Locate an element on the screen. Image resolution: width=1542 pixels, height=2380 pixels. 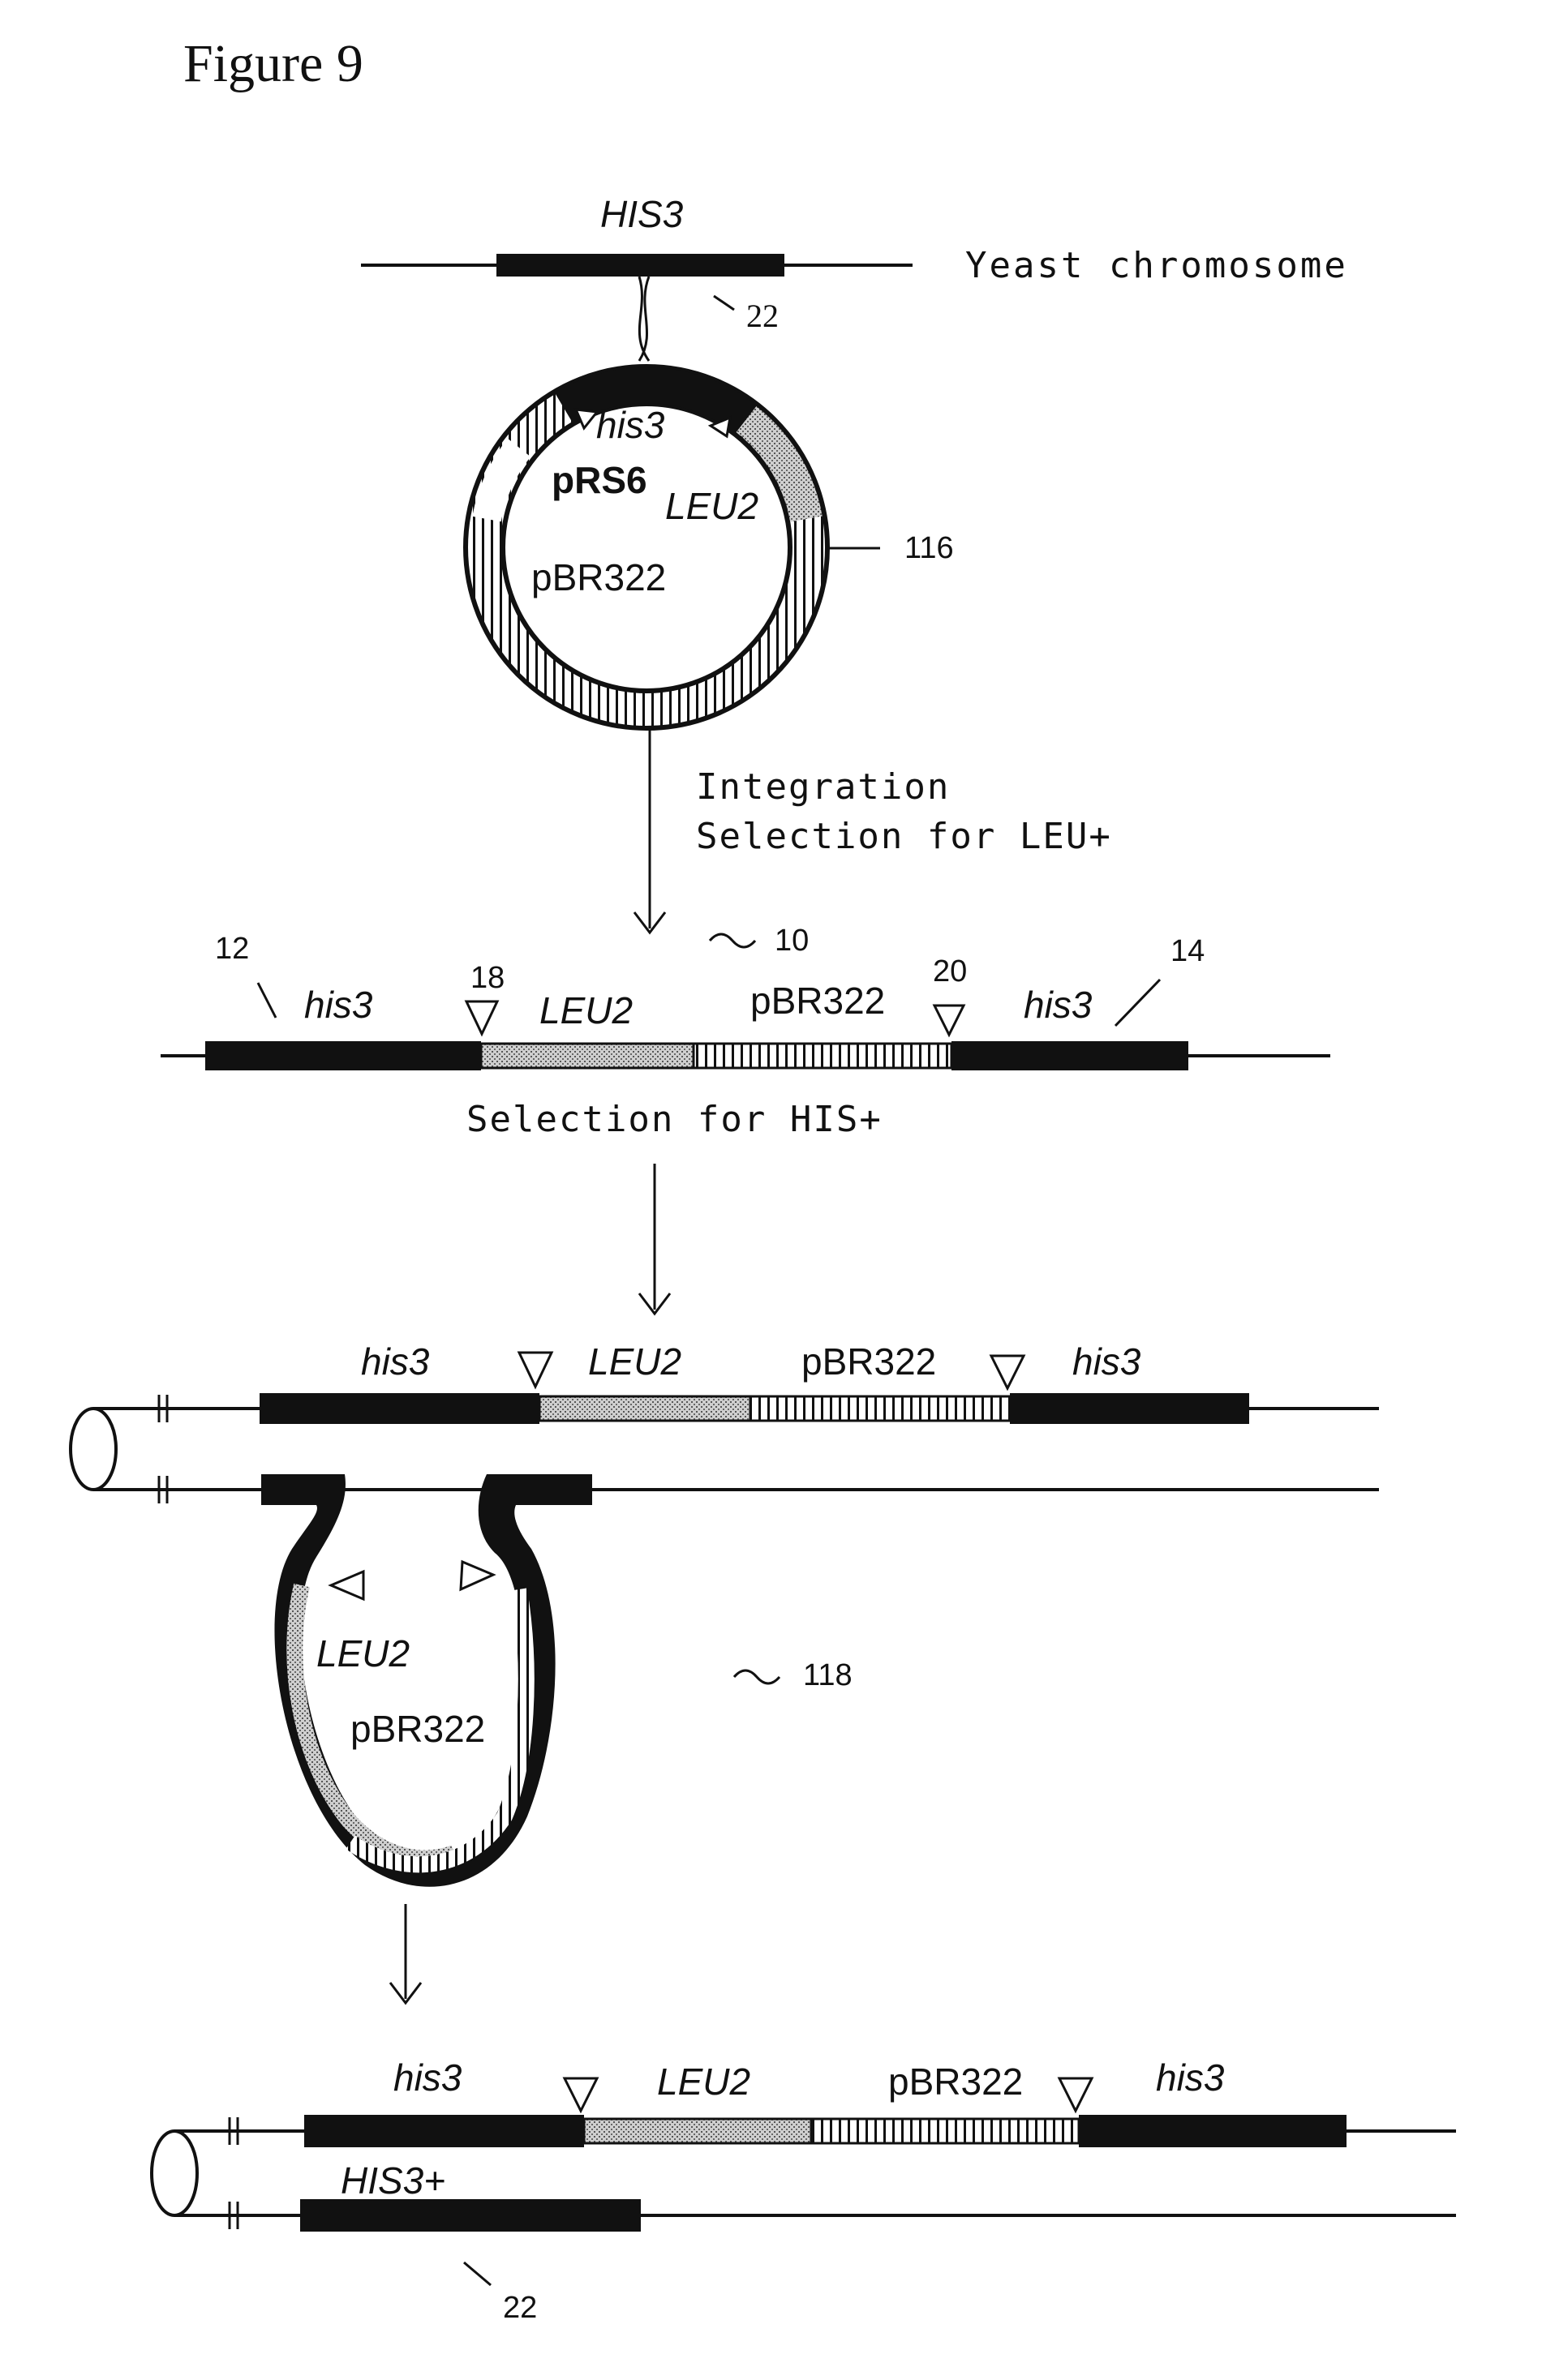
step3-site-right-triangle is located at coordinates (1007, 1373).